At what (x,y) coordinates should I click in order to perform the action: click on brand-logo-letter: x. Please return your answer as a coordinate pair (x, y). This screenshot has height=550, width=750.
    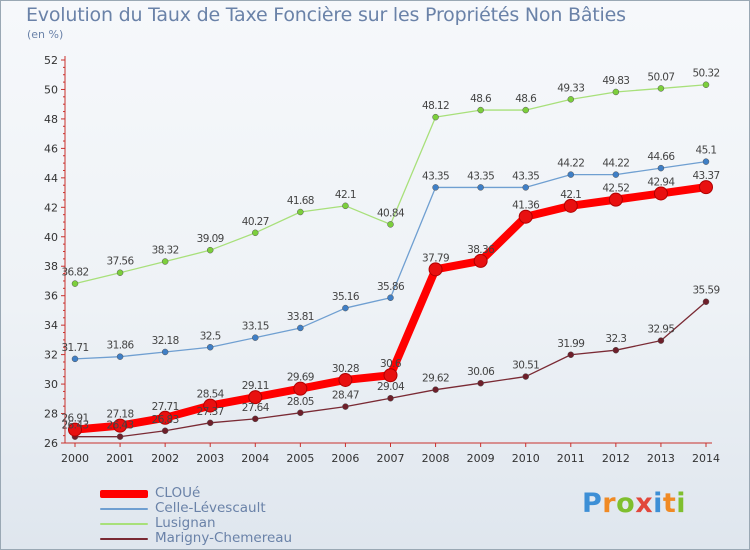
    Looking at the image, I should click on (644, 503).